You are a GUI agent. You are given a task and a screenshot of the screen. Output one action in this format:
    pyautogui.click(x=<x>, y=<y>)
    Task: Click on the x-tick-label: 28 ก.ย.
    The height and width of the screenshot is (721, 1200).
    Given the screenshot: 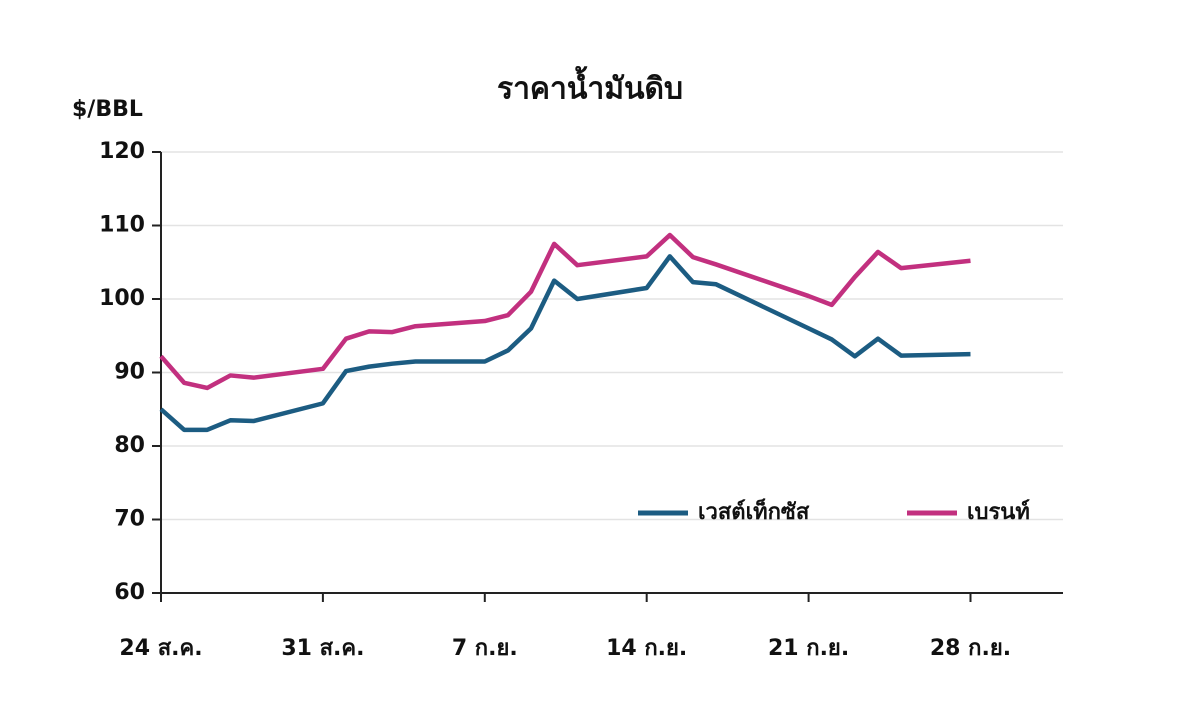 What is the action you would take?
    pyautogui.click(x=970, y=648)
    